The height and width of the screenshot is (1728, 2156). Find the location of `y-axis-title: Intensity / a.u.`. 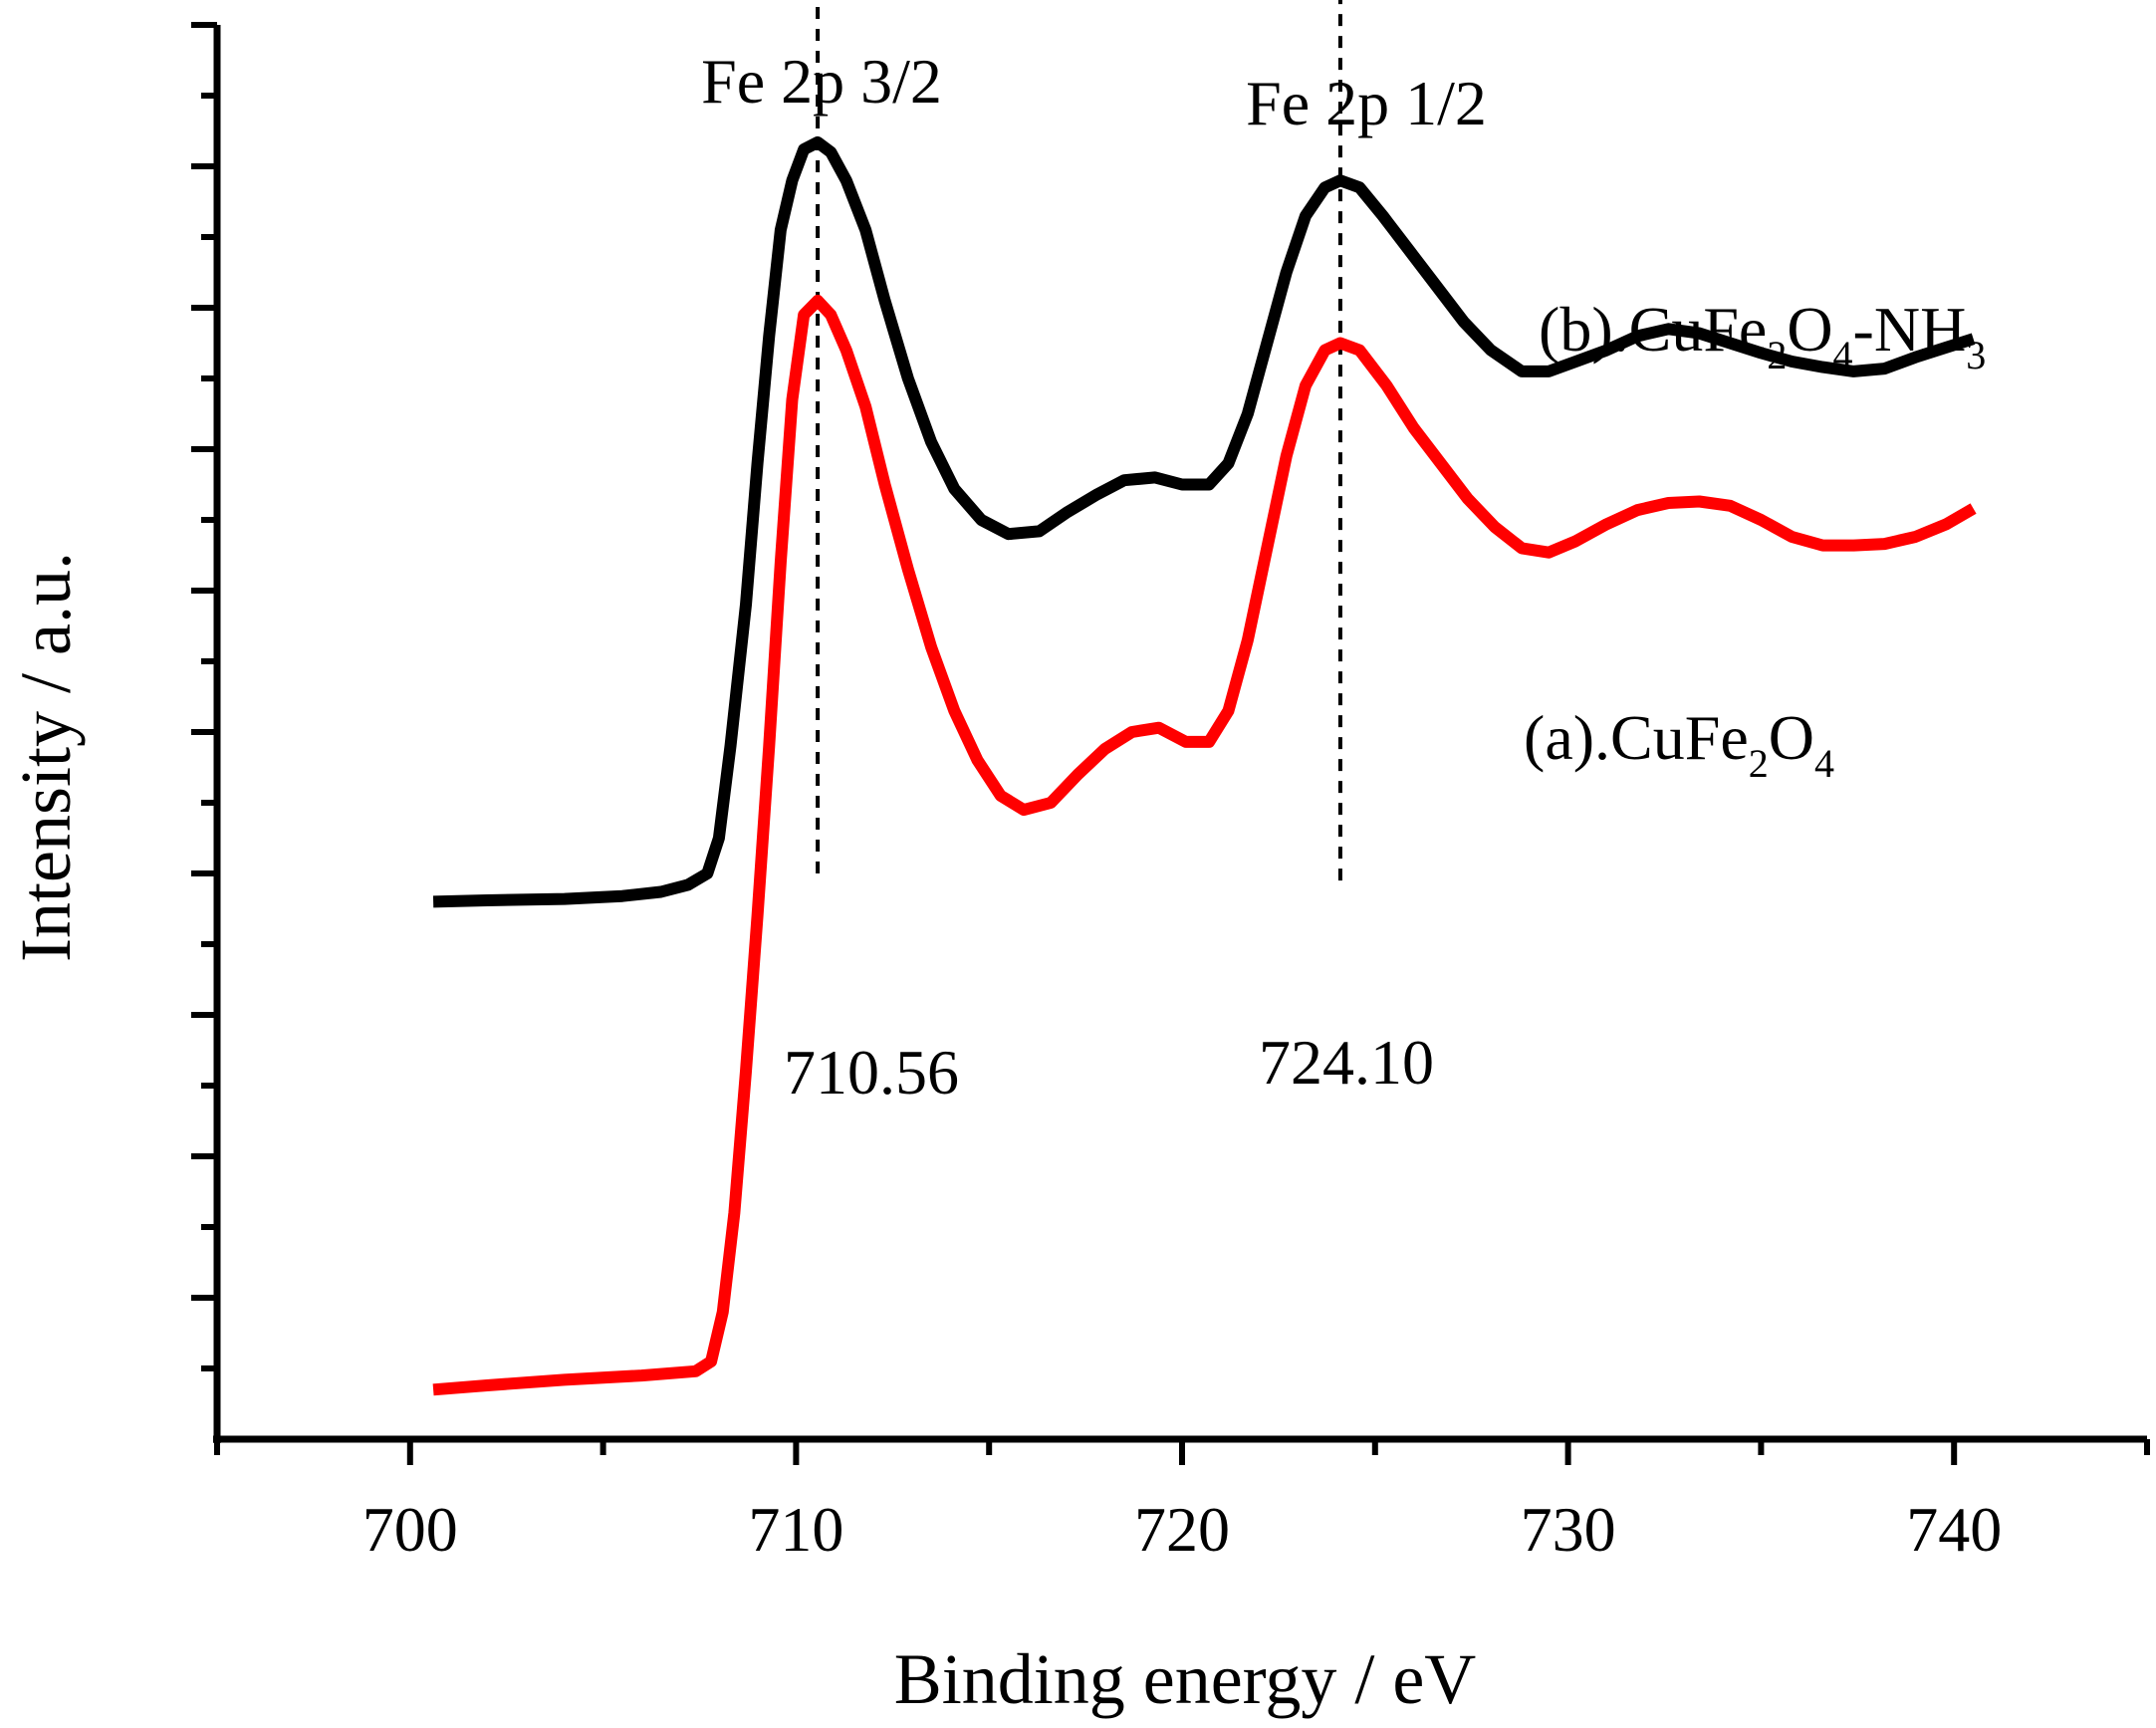

y-axis-title: Intensity / a.u. is located at coordinates (46, 757).